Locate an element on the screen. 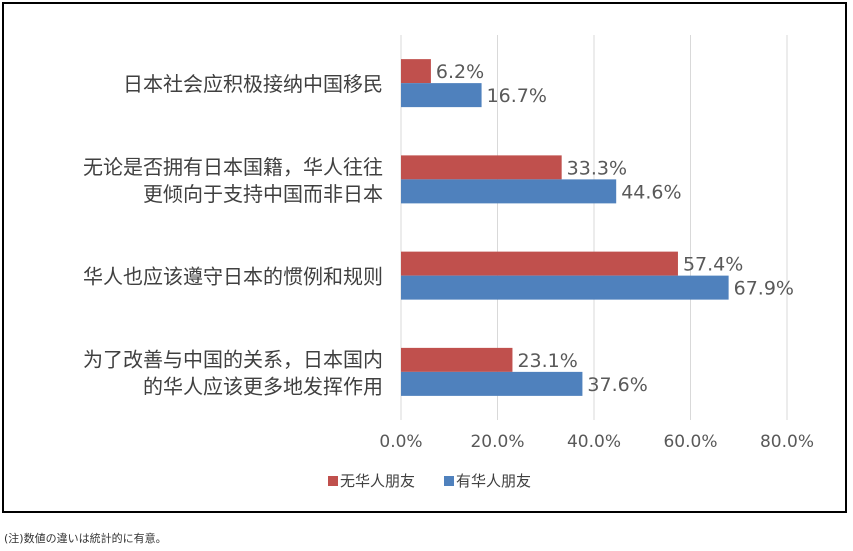 The image size is (853, 551). category-label: 华人也应该遵守日本的惯例和规则 is located at coordinates (233, 277).